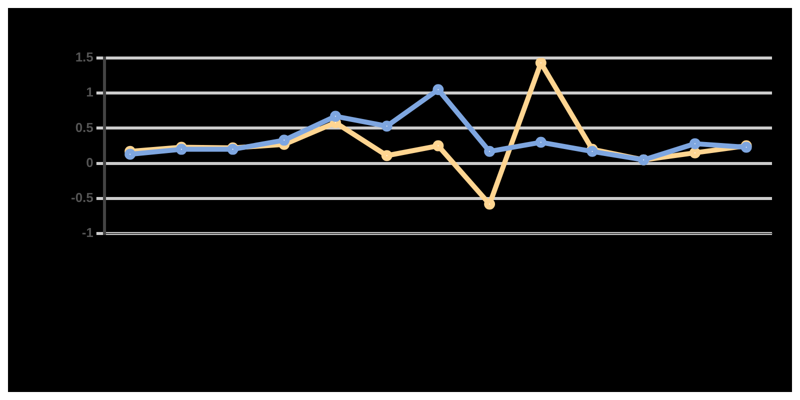  What do you see at coordinates (84, 57) in the screenshot?
I see `y-tick-label: 1.5` at bounding box center [84, 57].